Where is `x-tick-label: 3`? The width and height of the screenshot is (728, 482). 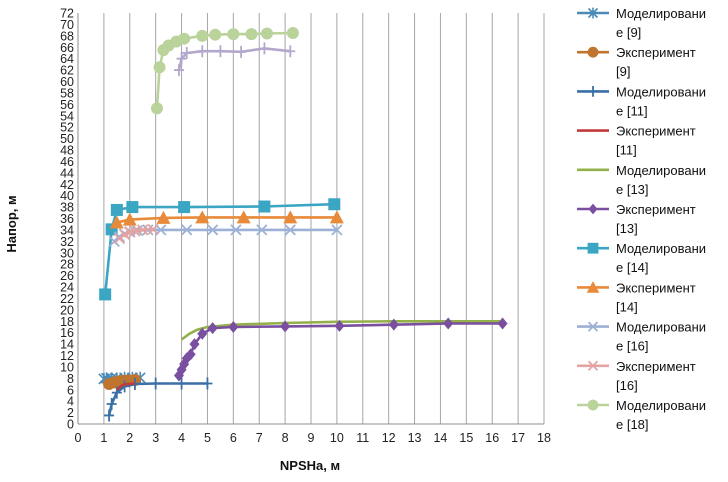
x-tick-label: 3 is located at coordinates (155, 438).